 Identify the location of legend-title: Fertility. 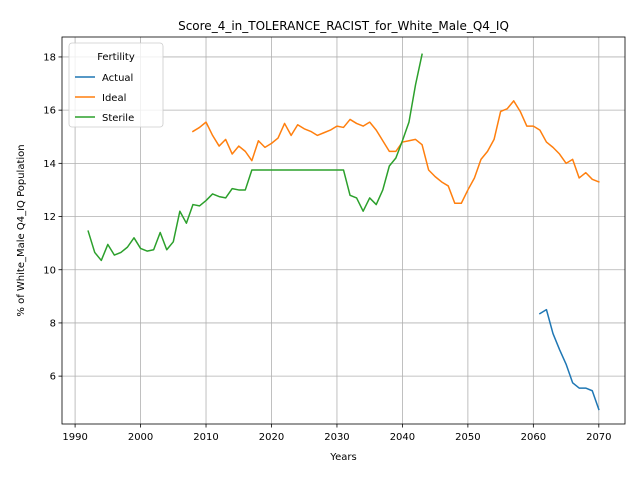
(116, 57).